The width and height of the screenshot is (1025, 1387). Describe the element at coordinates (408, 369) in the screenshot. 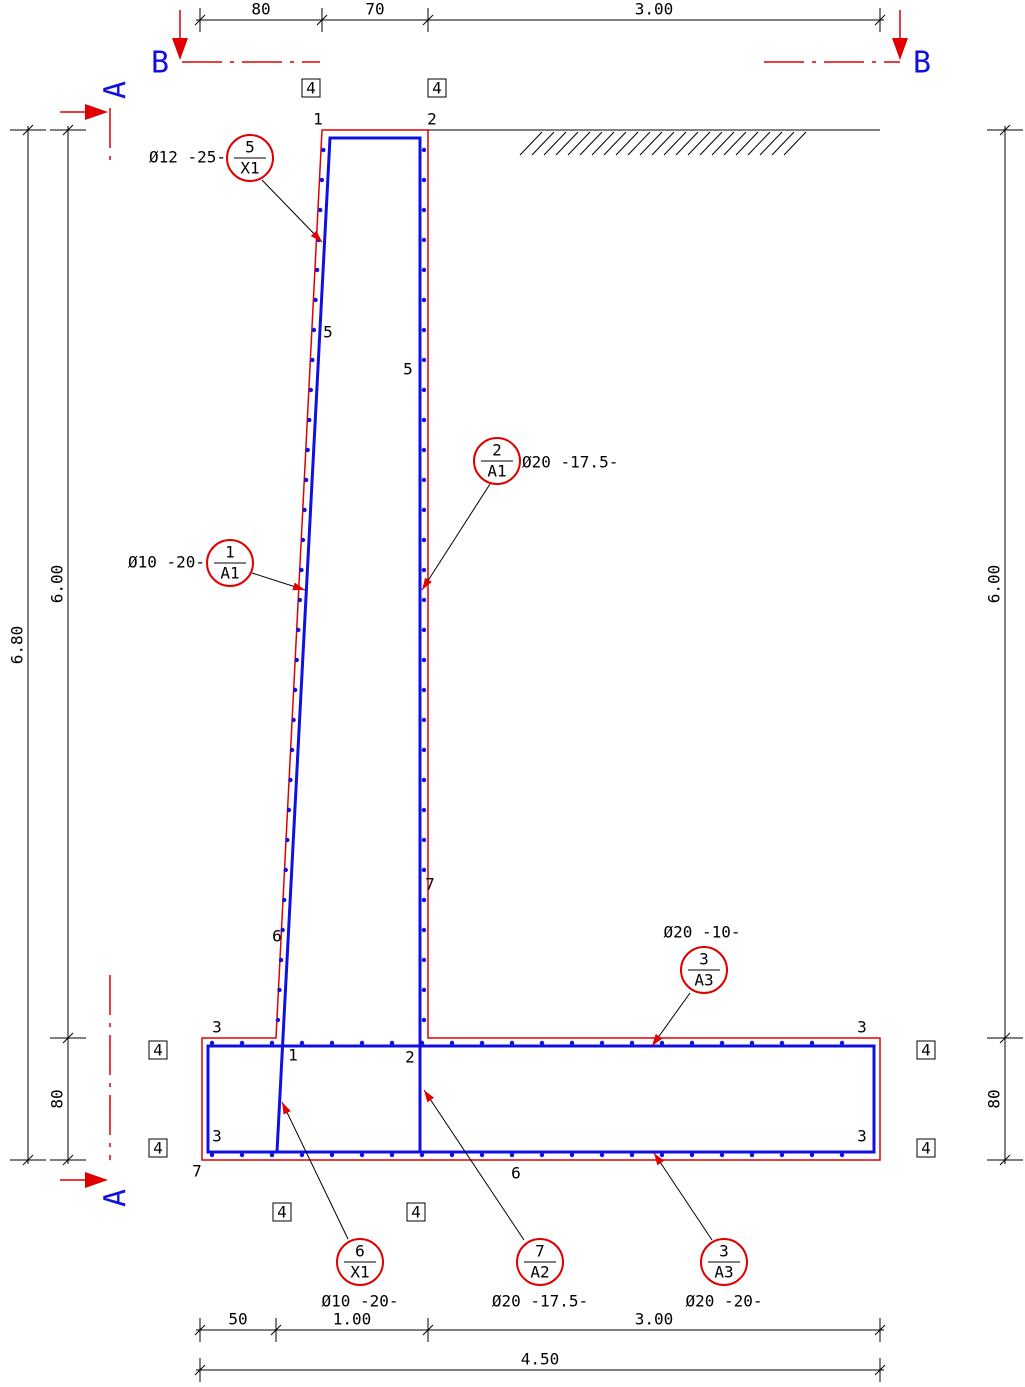

I see `point-label: 5` at that location.